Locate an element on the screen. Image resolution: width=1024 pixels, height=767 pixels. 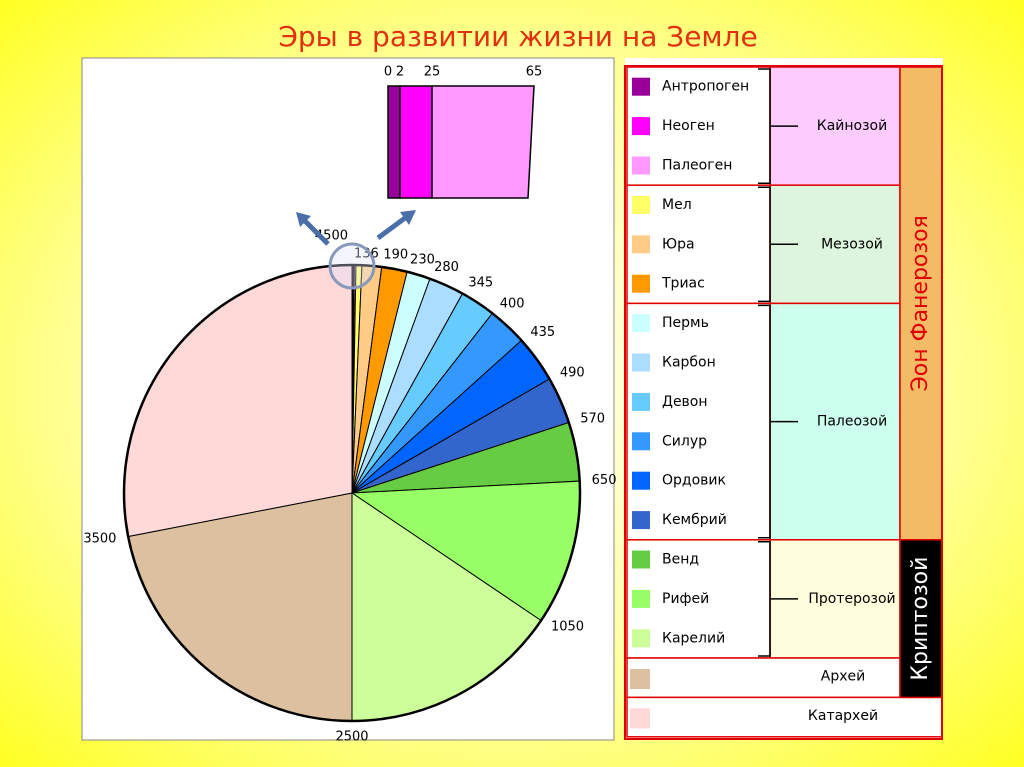
legend-label: Антропоген is located at coordinates (705, 87).